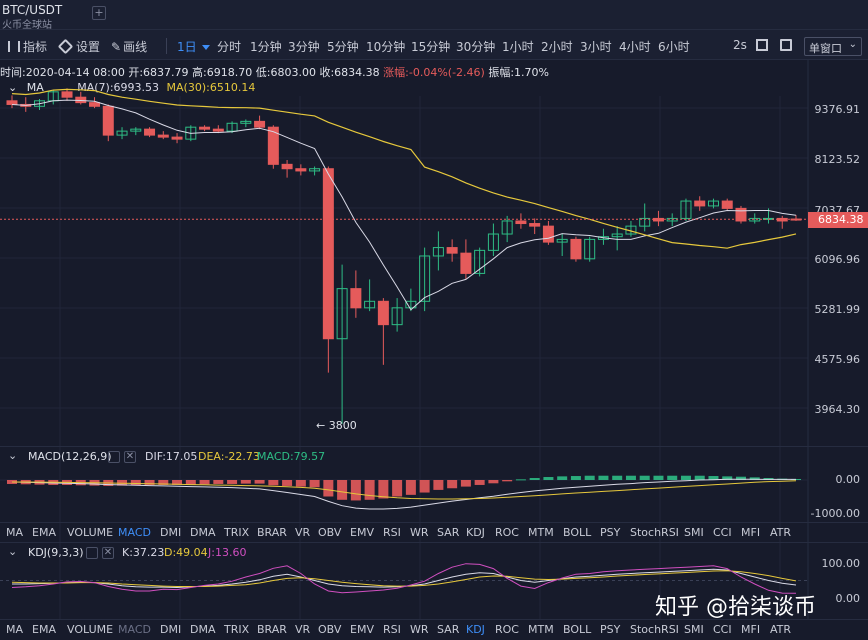 The width and height of the screenshot is (868, 640). Describe the element at coordinates (635, 47) in the screenshot. I see `interval-4h: 4小时` at that location.